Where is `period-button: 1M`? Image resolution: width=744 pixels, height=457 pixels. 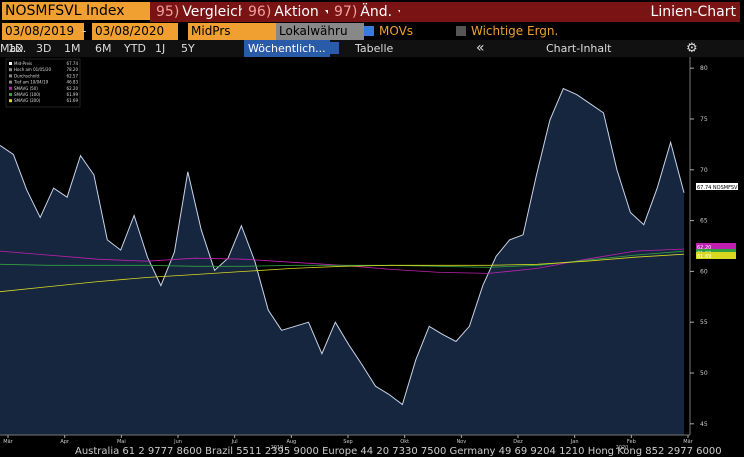 period-button: 1M is located at coordinates (72, 48).